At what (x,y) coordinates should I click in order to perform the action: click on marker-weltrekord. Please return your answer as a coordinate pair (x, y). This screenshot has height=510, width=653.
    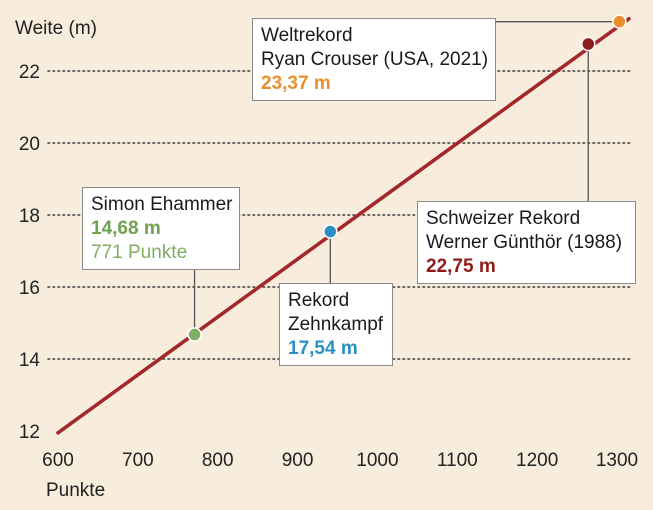
    Looking at the image, I should click on (619, 21).